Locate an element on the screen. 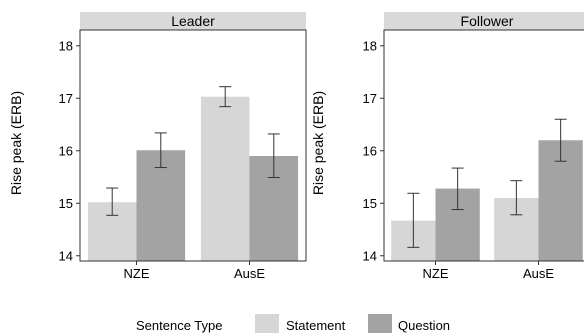 The image size is (584, 333). bar-statement-ause is located at coordinates (225, 178).